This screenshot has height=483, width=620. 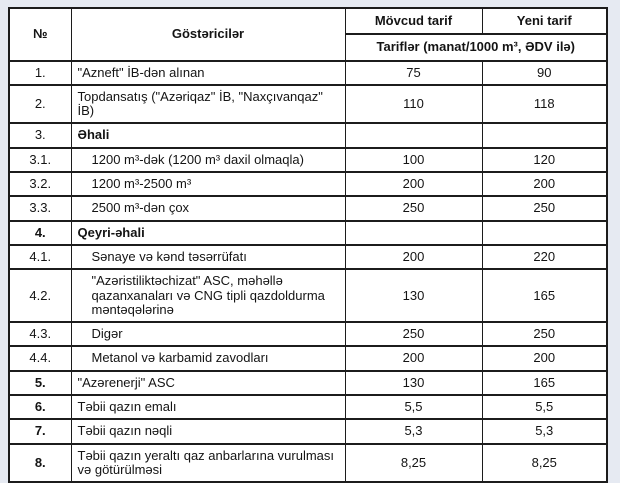 I want to click on row-number-cell: 7., so click(x=40, y=431).